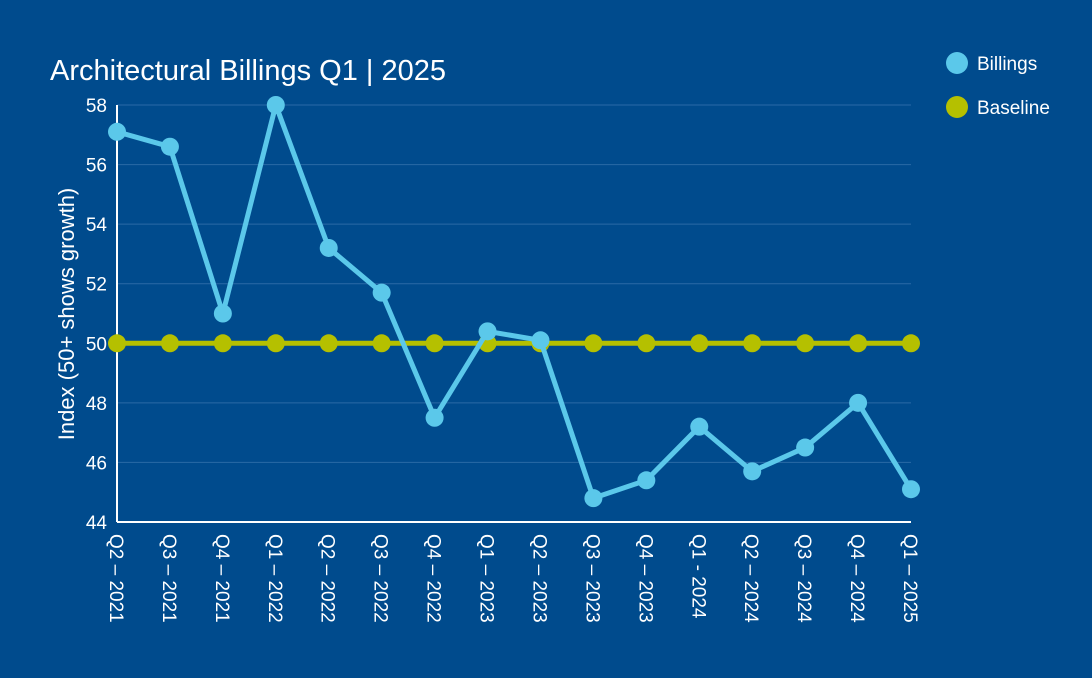 The image size is (1092, 678). Describe the element at coordinates (96, 285) in the screenshot. I see `y-tick-label: 52` at that location.